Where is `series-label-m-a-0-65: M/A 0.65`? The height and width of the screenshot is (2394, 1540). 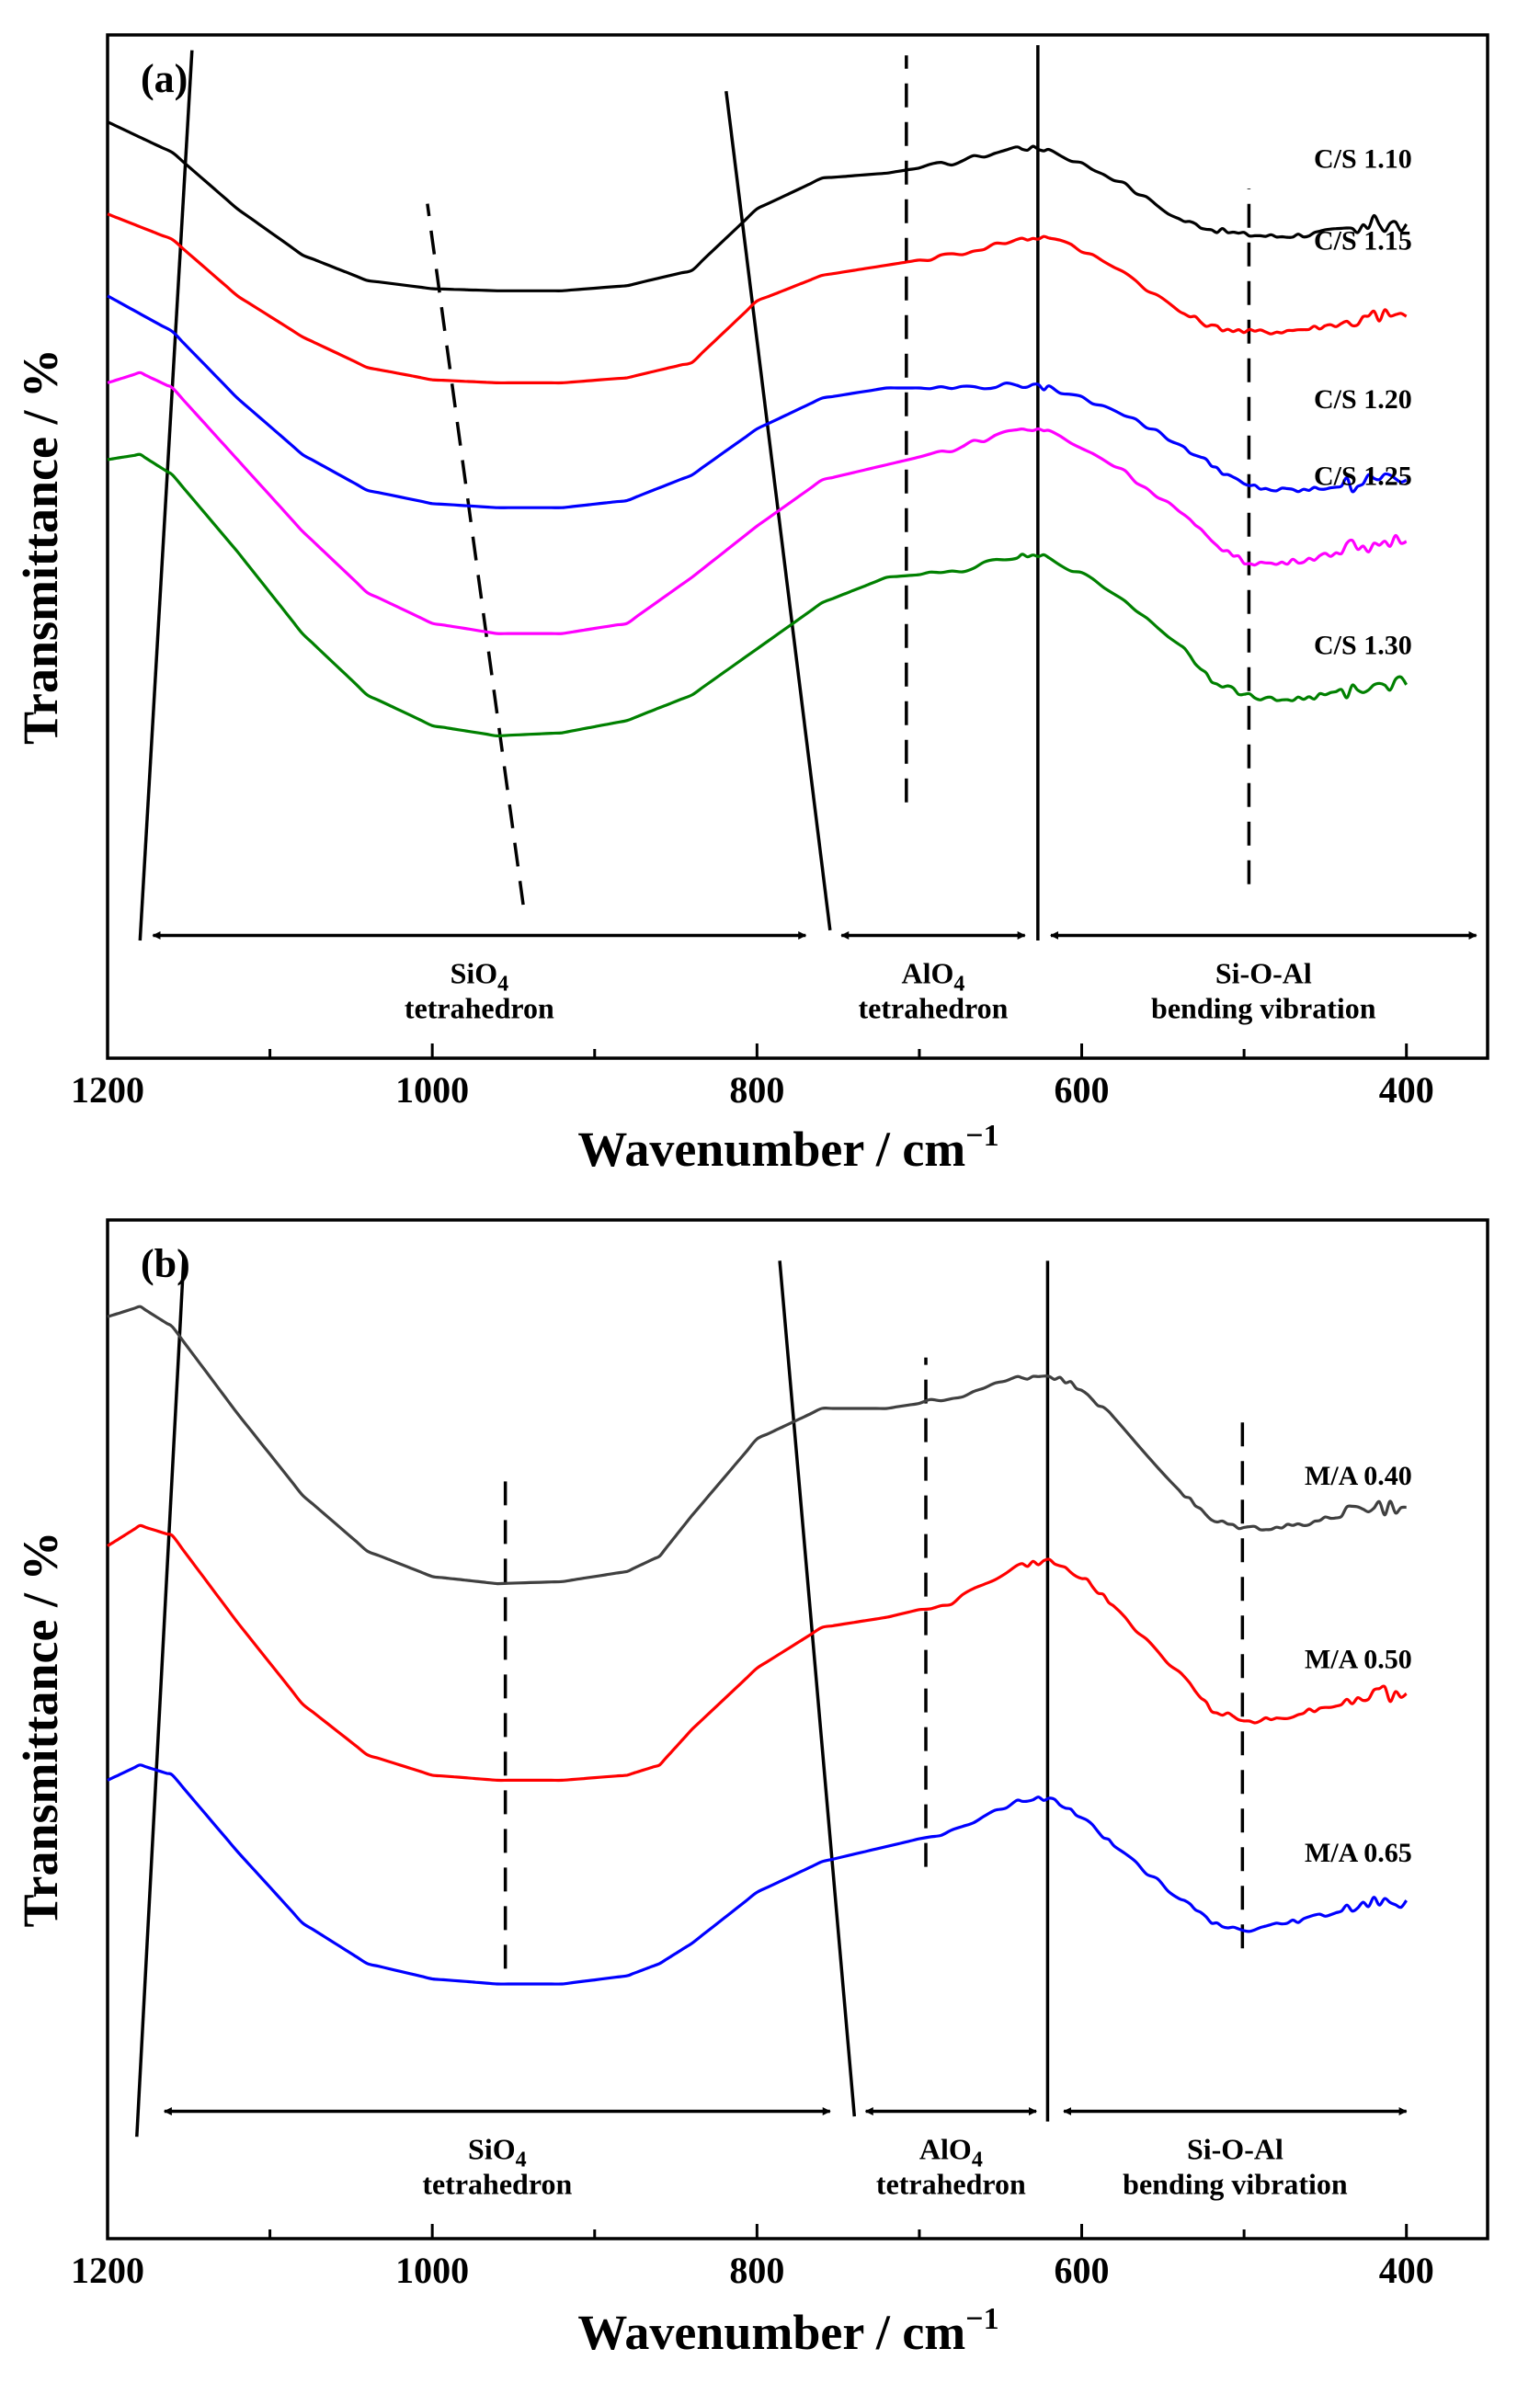 series-label-m-a-0-65: M/A 0.65 is located at coordinates (1358, 1853).